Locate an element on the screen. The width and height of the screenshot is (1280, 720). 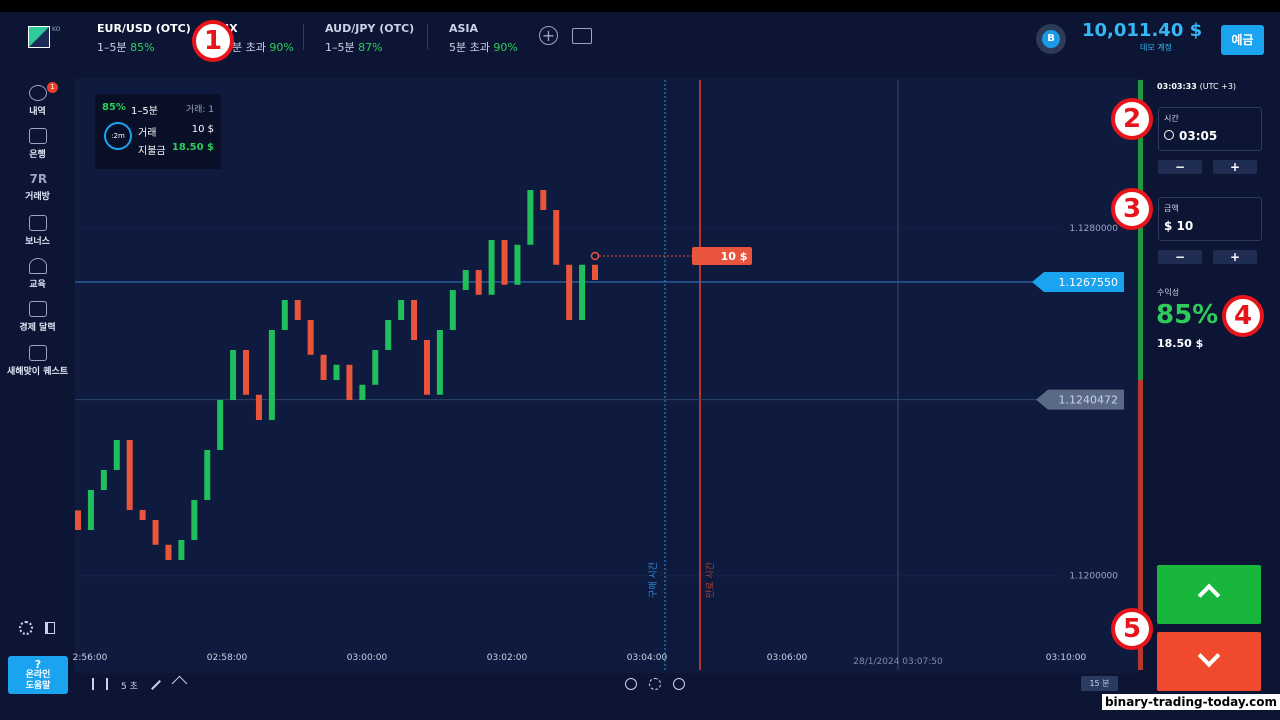
chart-type-button is located at coordinates (100, 684).